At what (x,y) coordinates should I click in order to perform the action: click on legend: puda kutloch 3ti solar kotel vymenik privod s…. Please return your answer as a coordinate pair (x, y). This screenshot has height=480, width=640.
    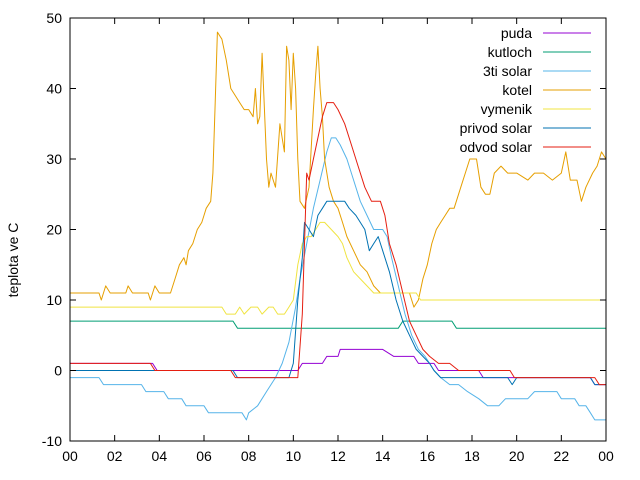
    Looking at the image, I should click on (525, 90).